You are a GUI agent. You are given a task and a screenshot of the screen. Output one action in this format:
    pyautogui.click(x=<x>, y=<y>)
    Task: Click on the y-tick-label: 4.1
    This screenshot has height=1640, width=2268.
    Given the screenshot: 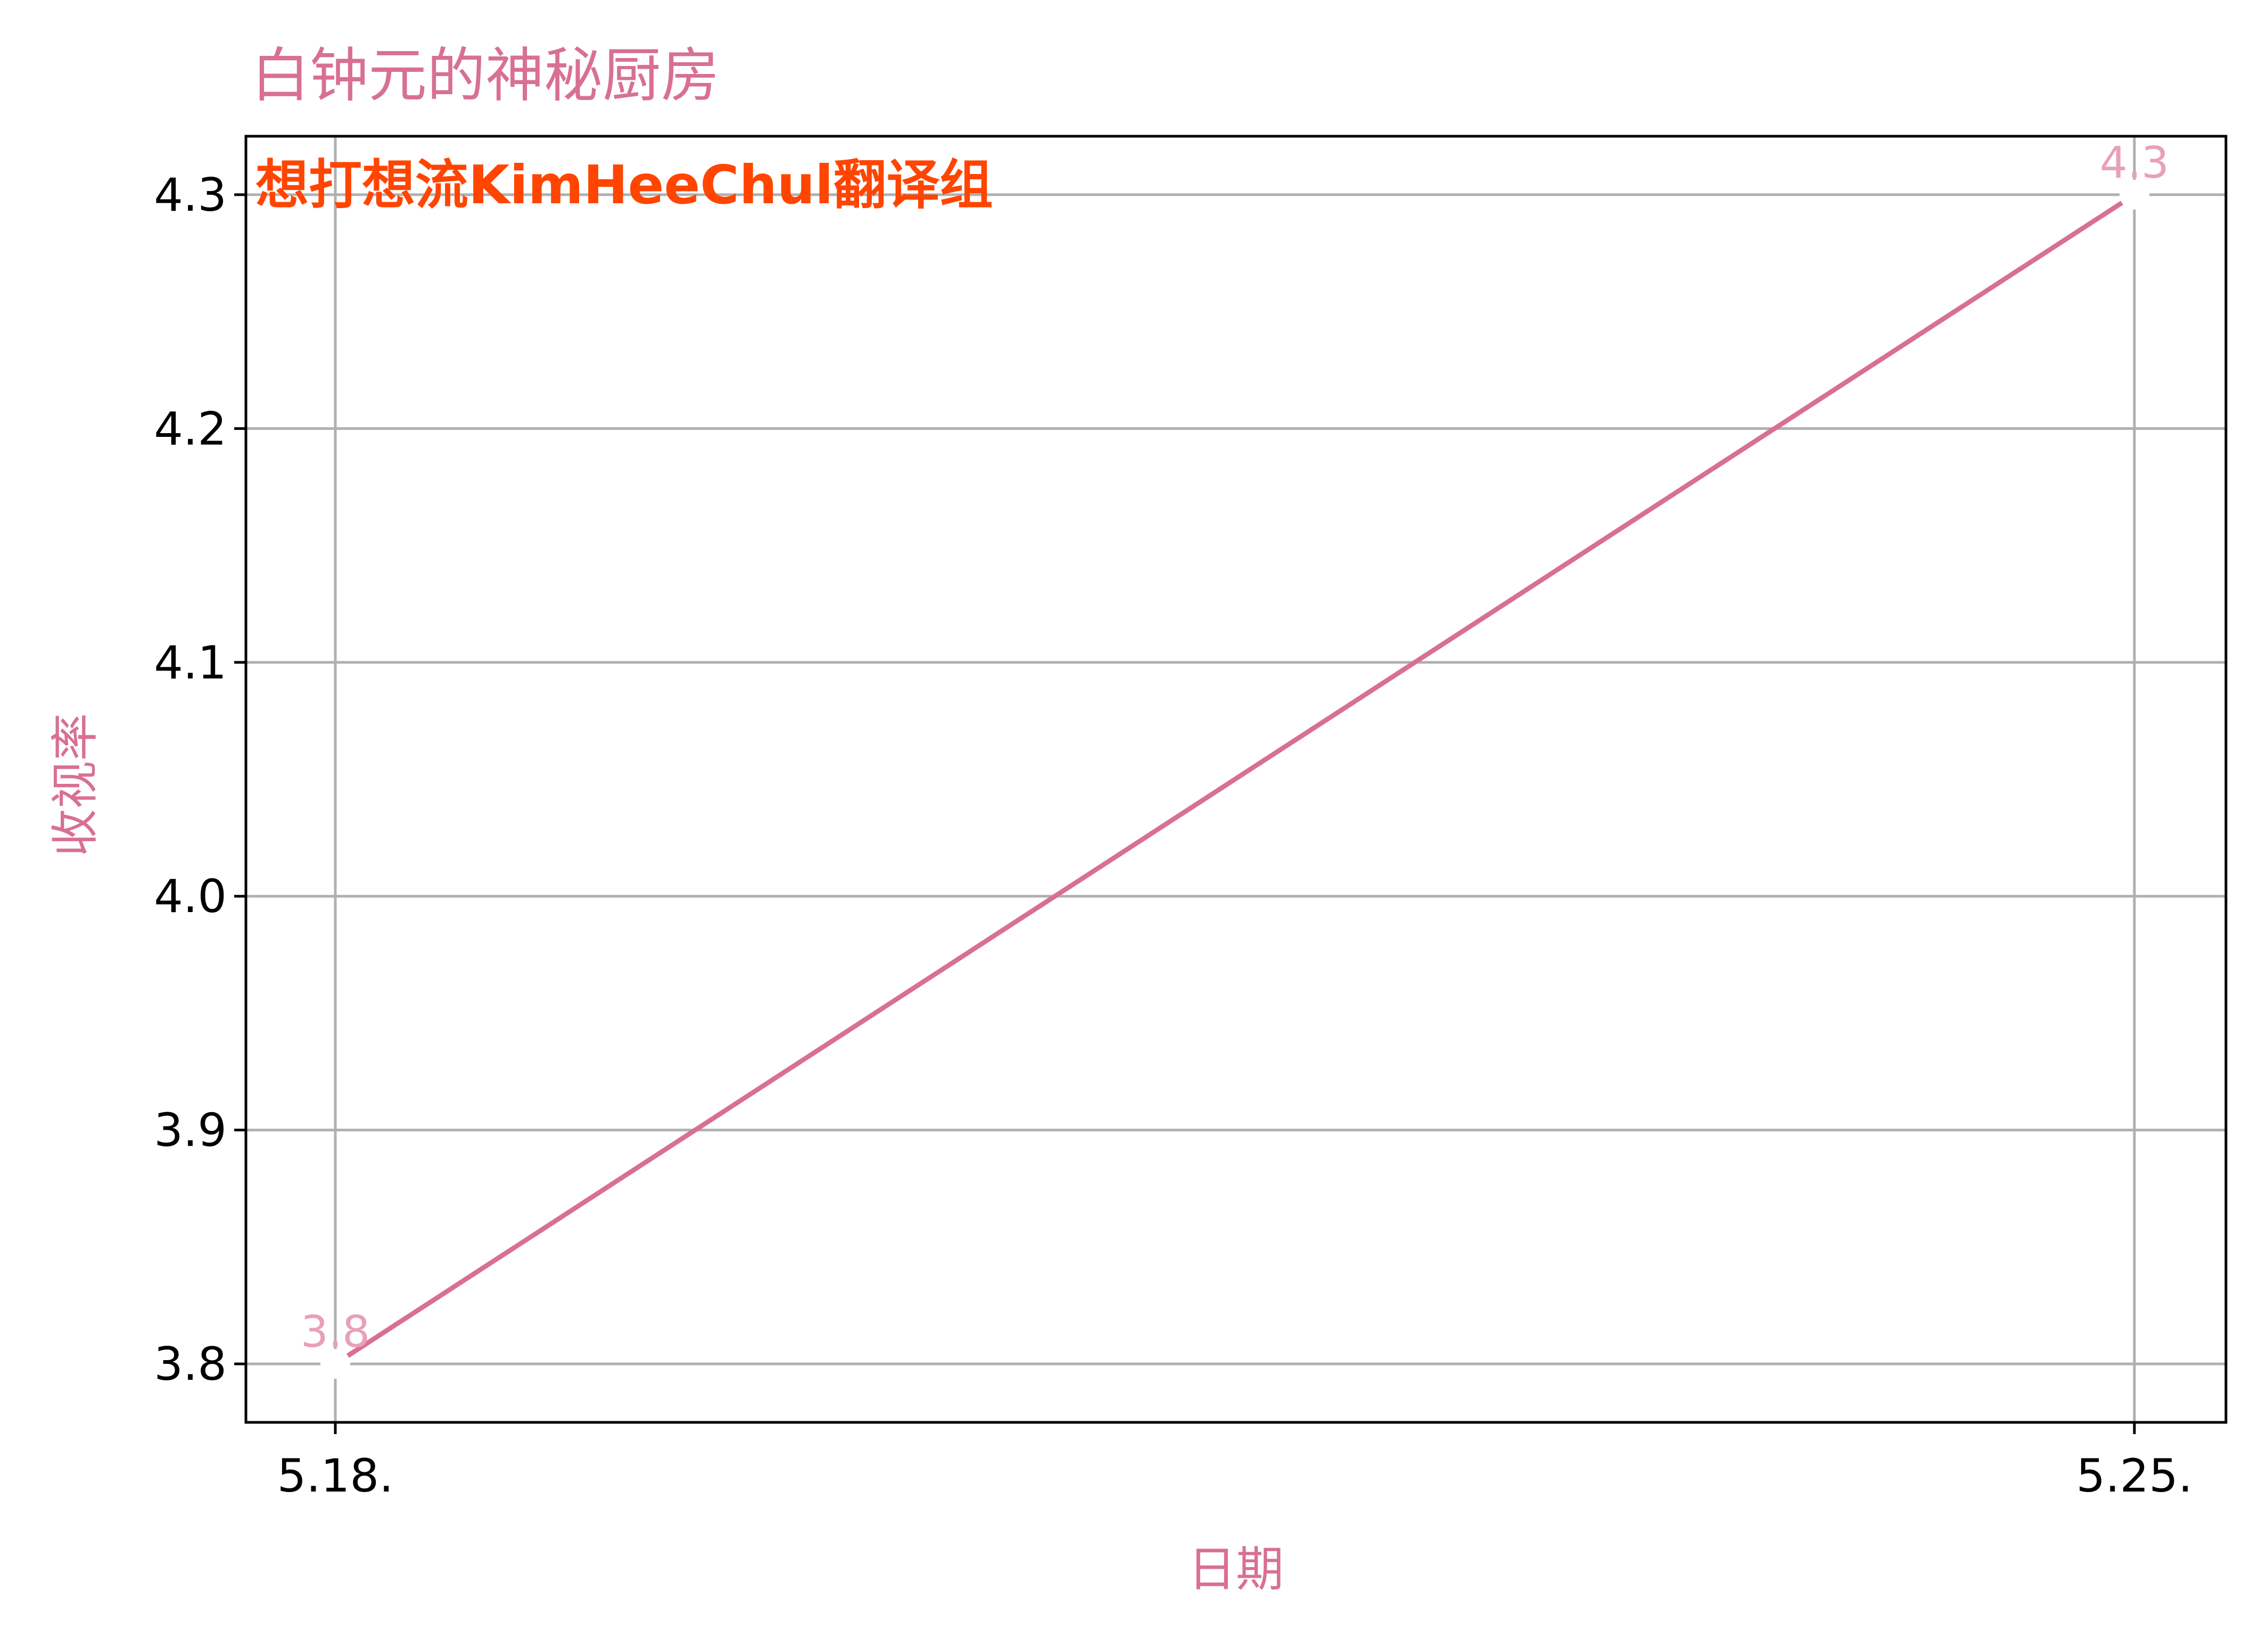 What is the action you would take?
    pyautogui.click(x=190, y=663)
    